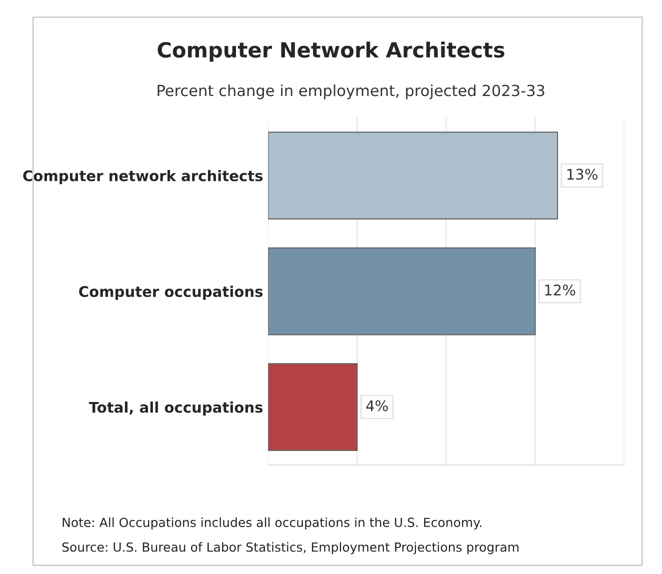 The image size is (662, 574). I want to click on chart-title: Computer Network Architects, so click(331, 52).